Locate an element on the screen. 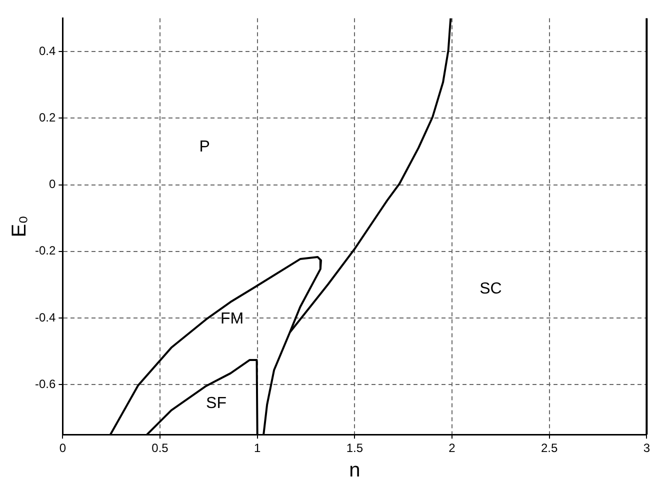 The image size is (658, 489). x-axis-title: n is located at coordinates (354, 471).